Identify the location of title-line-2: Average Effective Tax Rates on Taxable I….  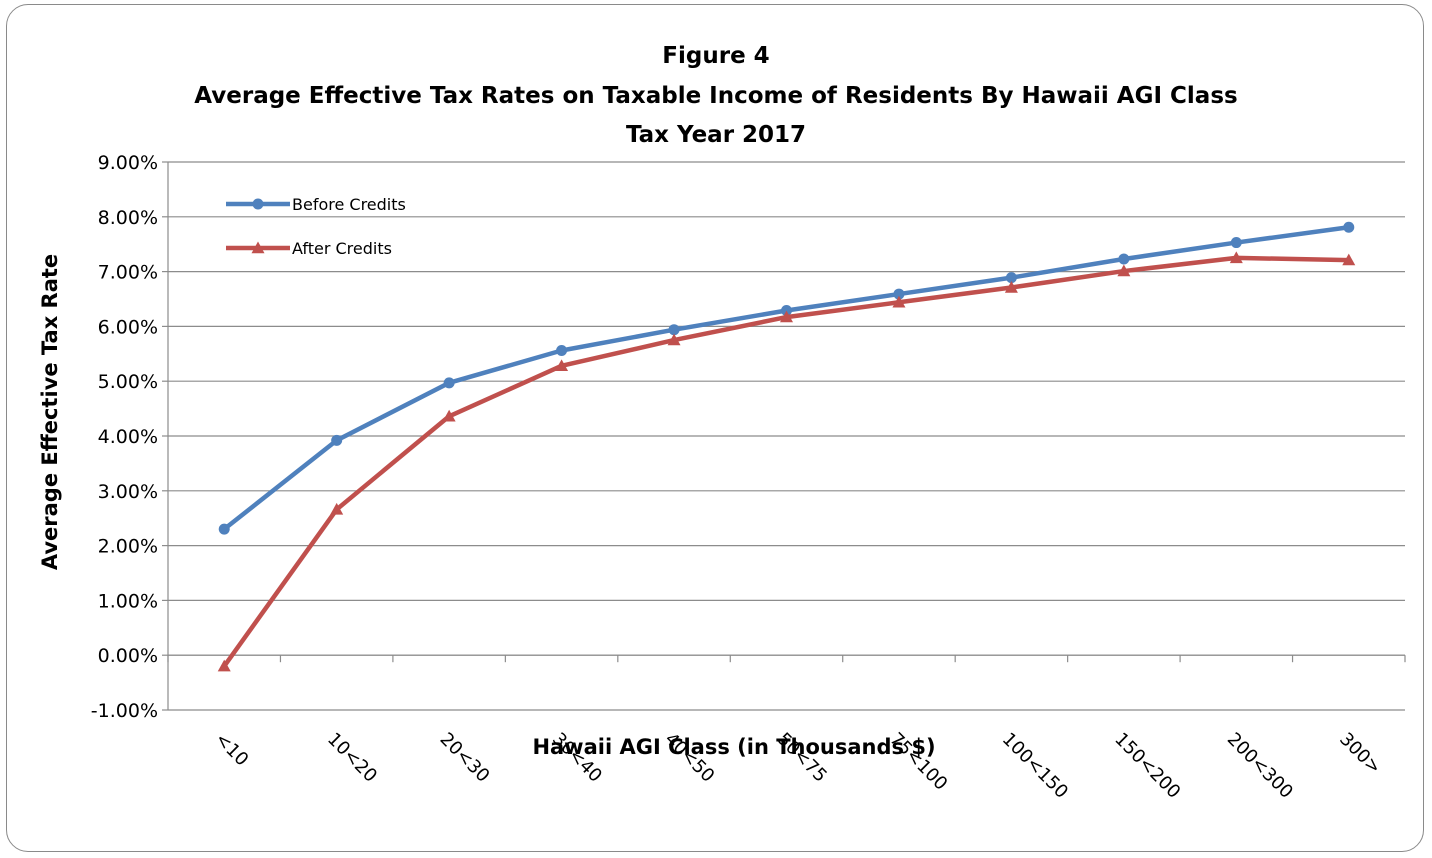
(715, 96).